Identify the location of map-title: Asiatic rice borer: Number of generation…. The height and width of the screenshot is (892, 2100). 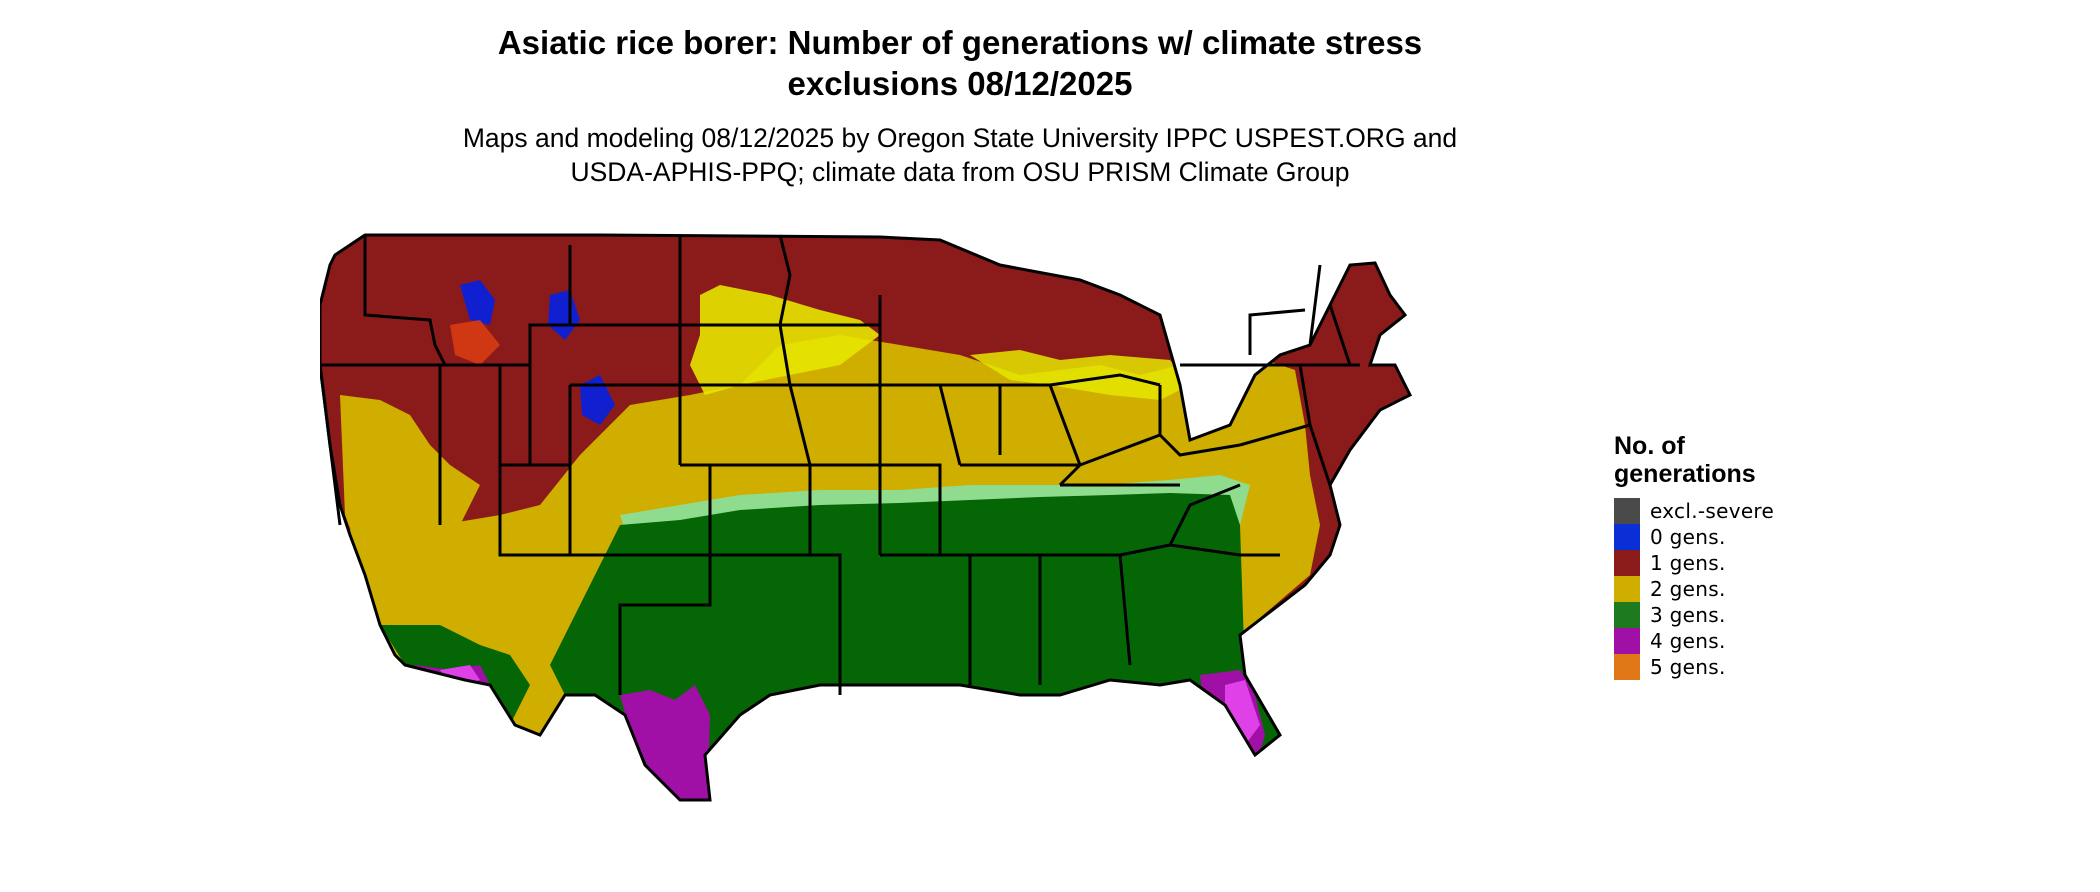
(960, 63).